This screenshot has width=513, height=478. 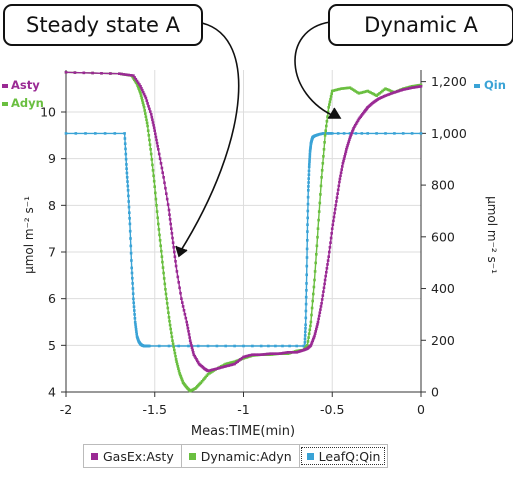 I want to click on y-left-tick-label: 6, so click(x=52, y=298).